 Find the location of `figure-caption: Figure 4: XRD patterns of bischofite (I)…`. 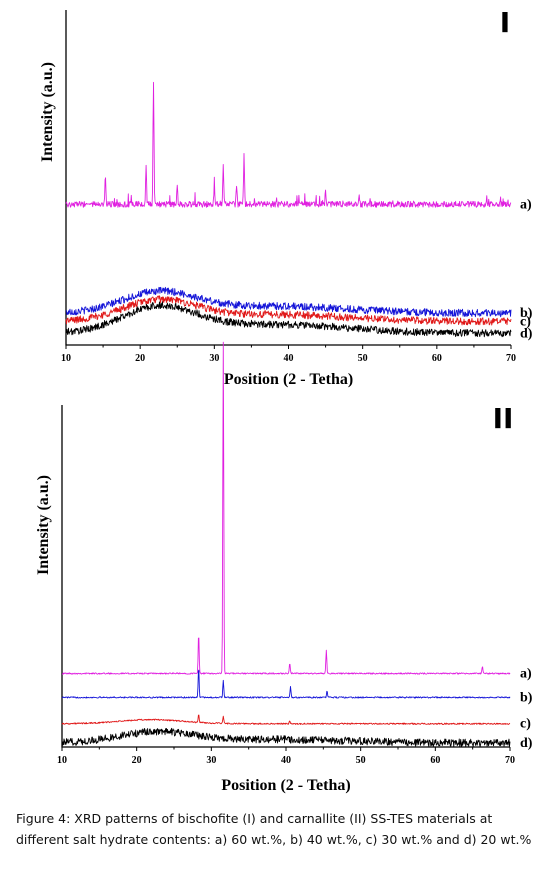

figure-caption: Figure 4: XRD patterns of bischofite (I)… is located at coordinates (274, 829).